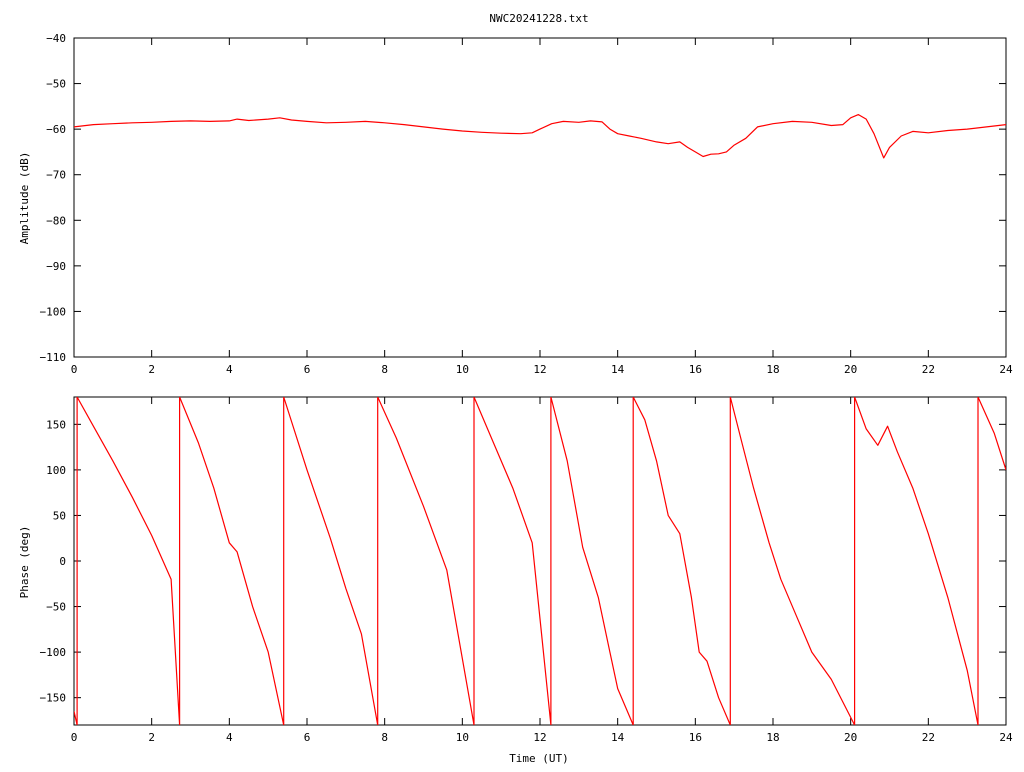 This screenshot has width=1024, height=772. Describe the element at coordinates (56, 129) in the screenshot. I see `amplitude-y-tick-label: −60` at that location.